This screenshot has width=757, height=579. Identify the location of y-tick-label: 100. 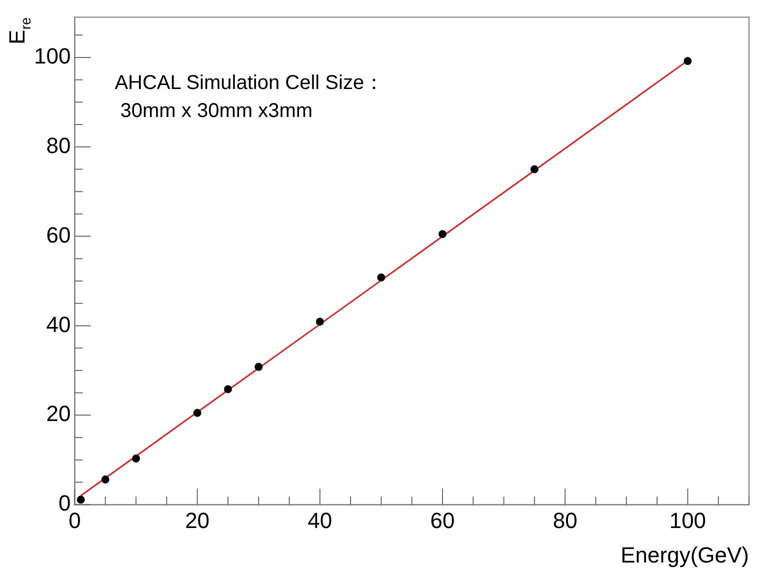
(52, 56).